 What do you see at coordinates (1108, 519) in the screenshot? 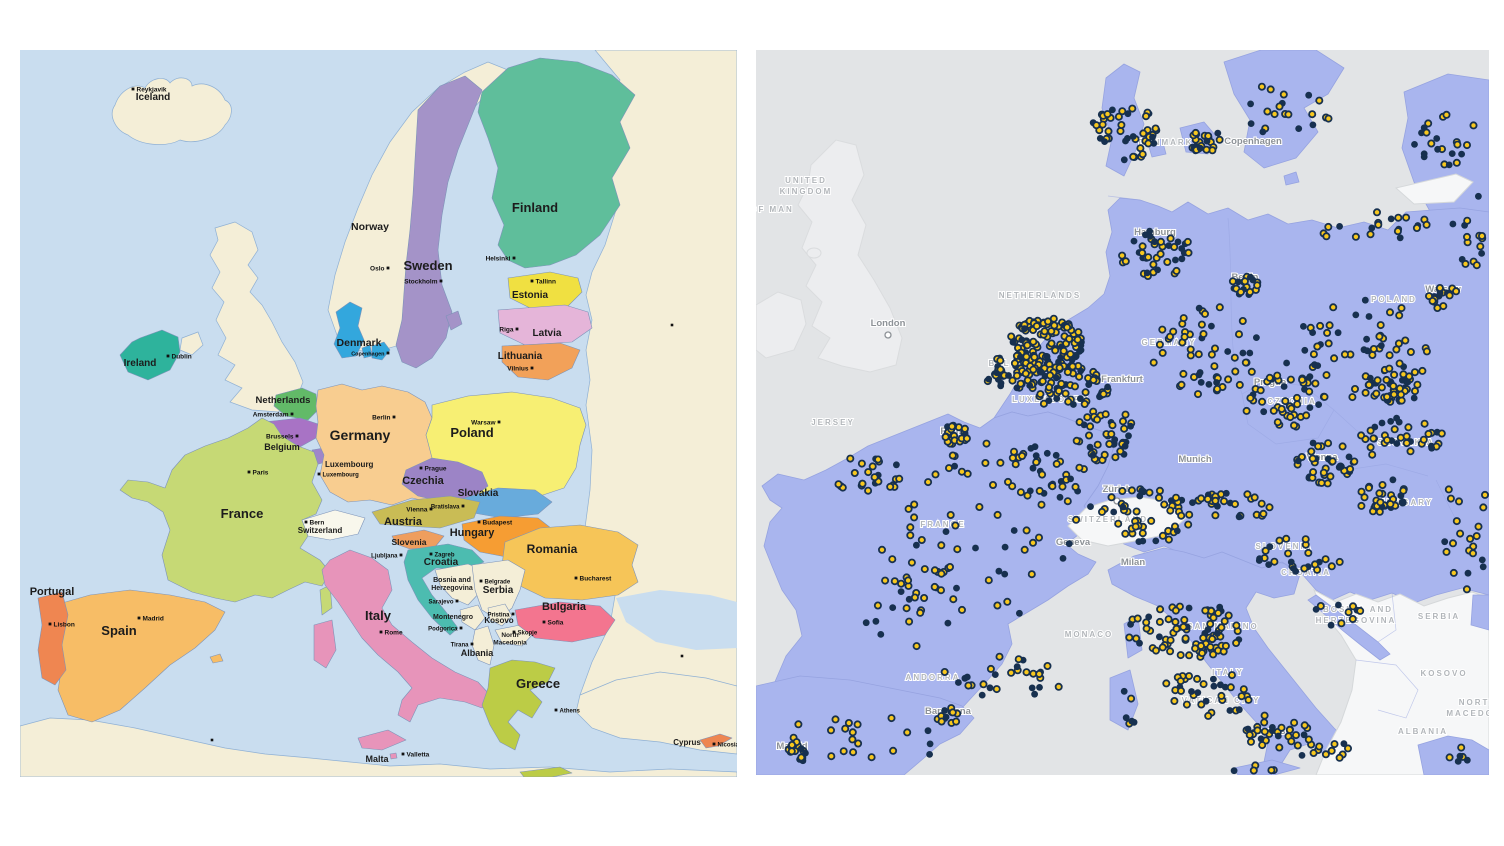
I see `r-country-label-switzerland: SWITZERLAND` at bounding box center [1108, 519].